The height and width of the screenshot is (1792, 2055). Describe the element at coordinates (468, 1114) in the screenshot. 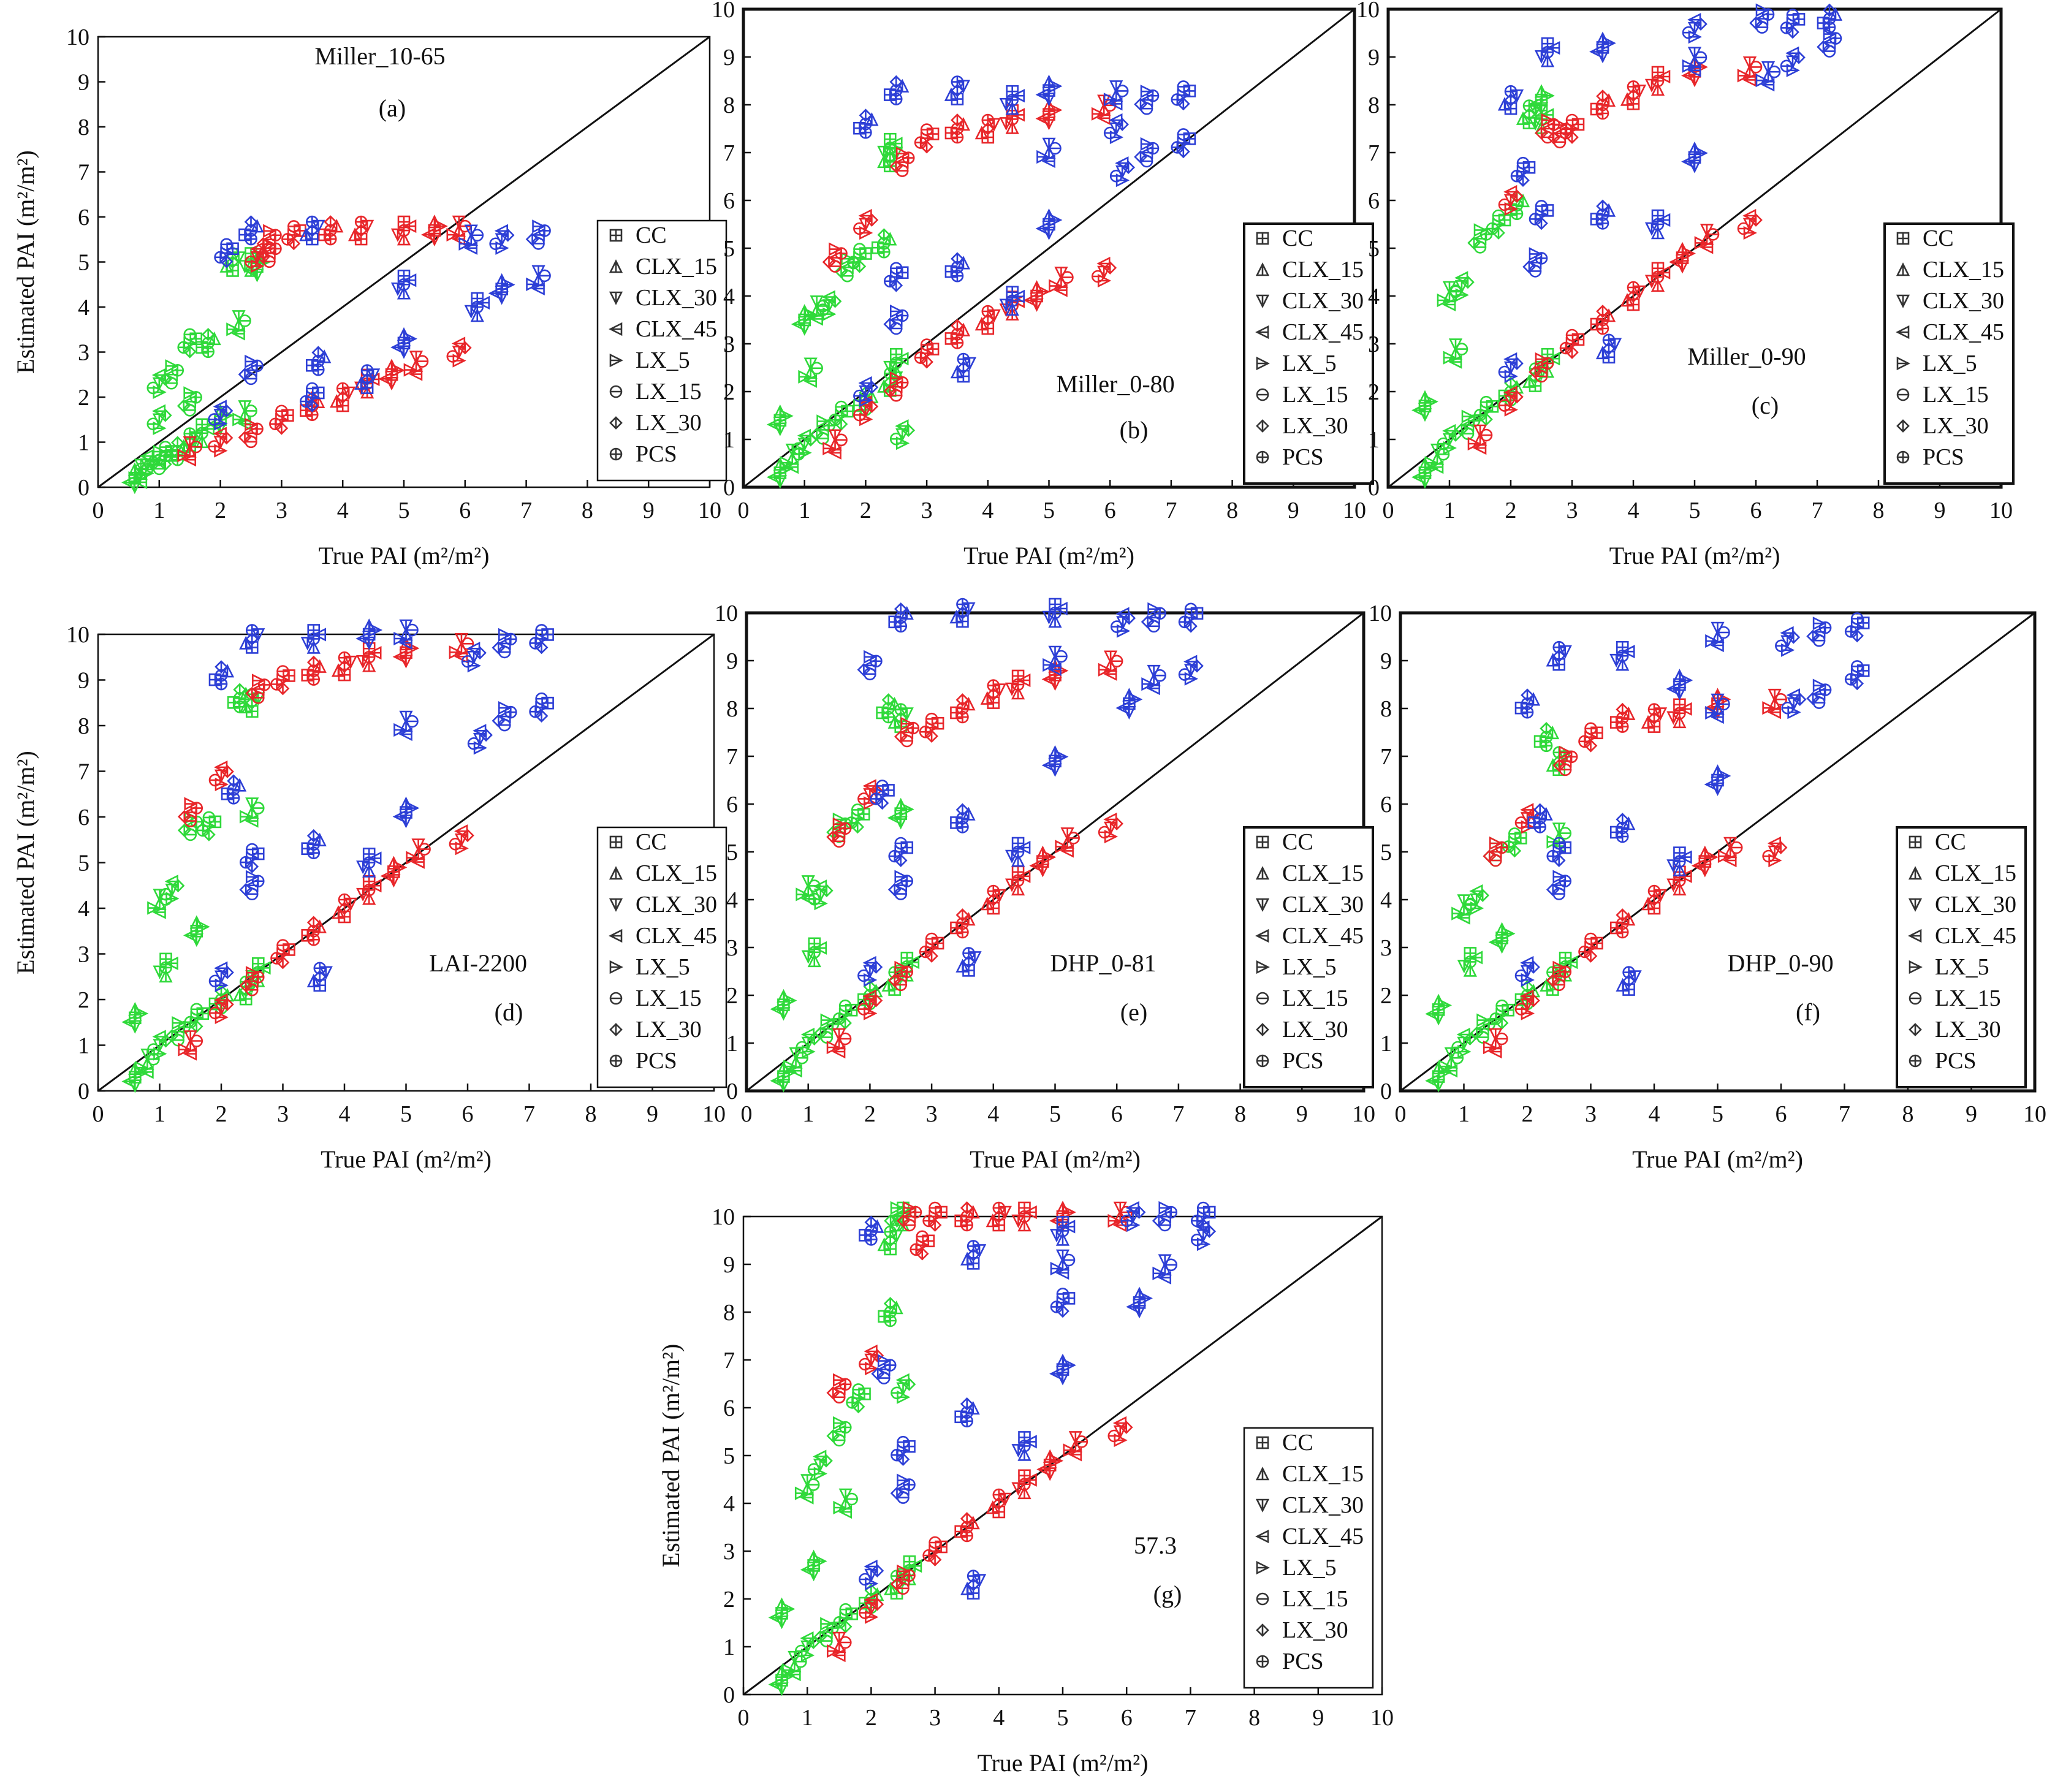

I see `x-tick-label: 6` at that location.